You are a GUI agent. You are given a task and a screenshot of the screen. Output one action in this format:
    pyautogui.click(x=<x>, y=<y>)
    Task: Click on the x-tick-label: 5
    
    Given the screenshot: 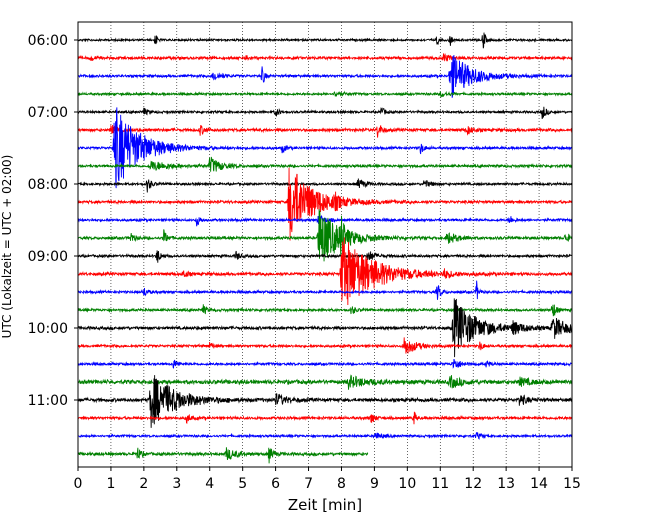 What is the action you would take?
    pyautogui.click(x=242, y=484)
    